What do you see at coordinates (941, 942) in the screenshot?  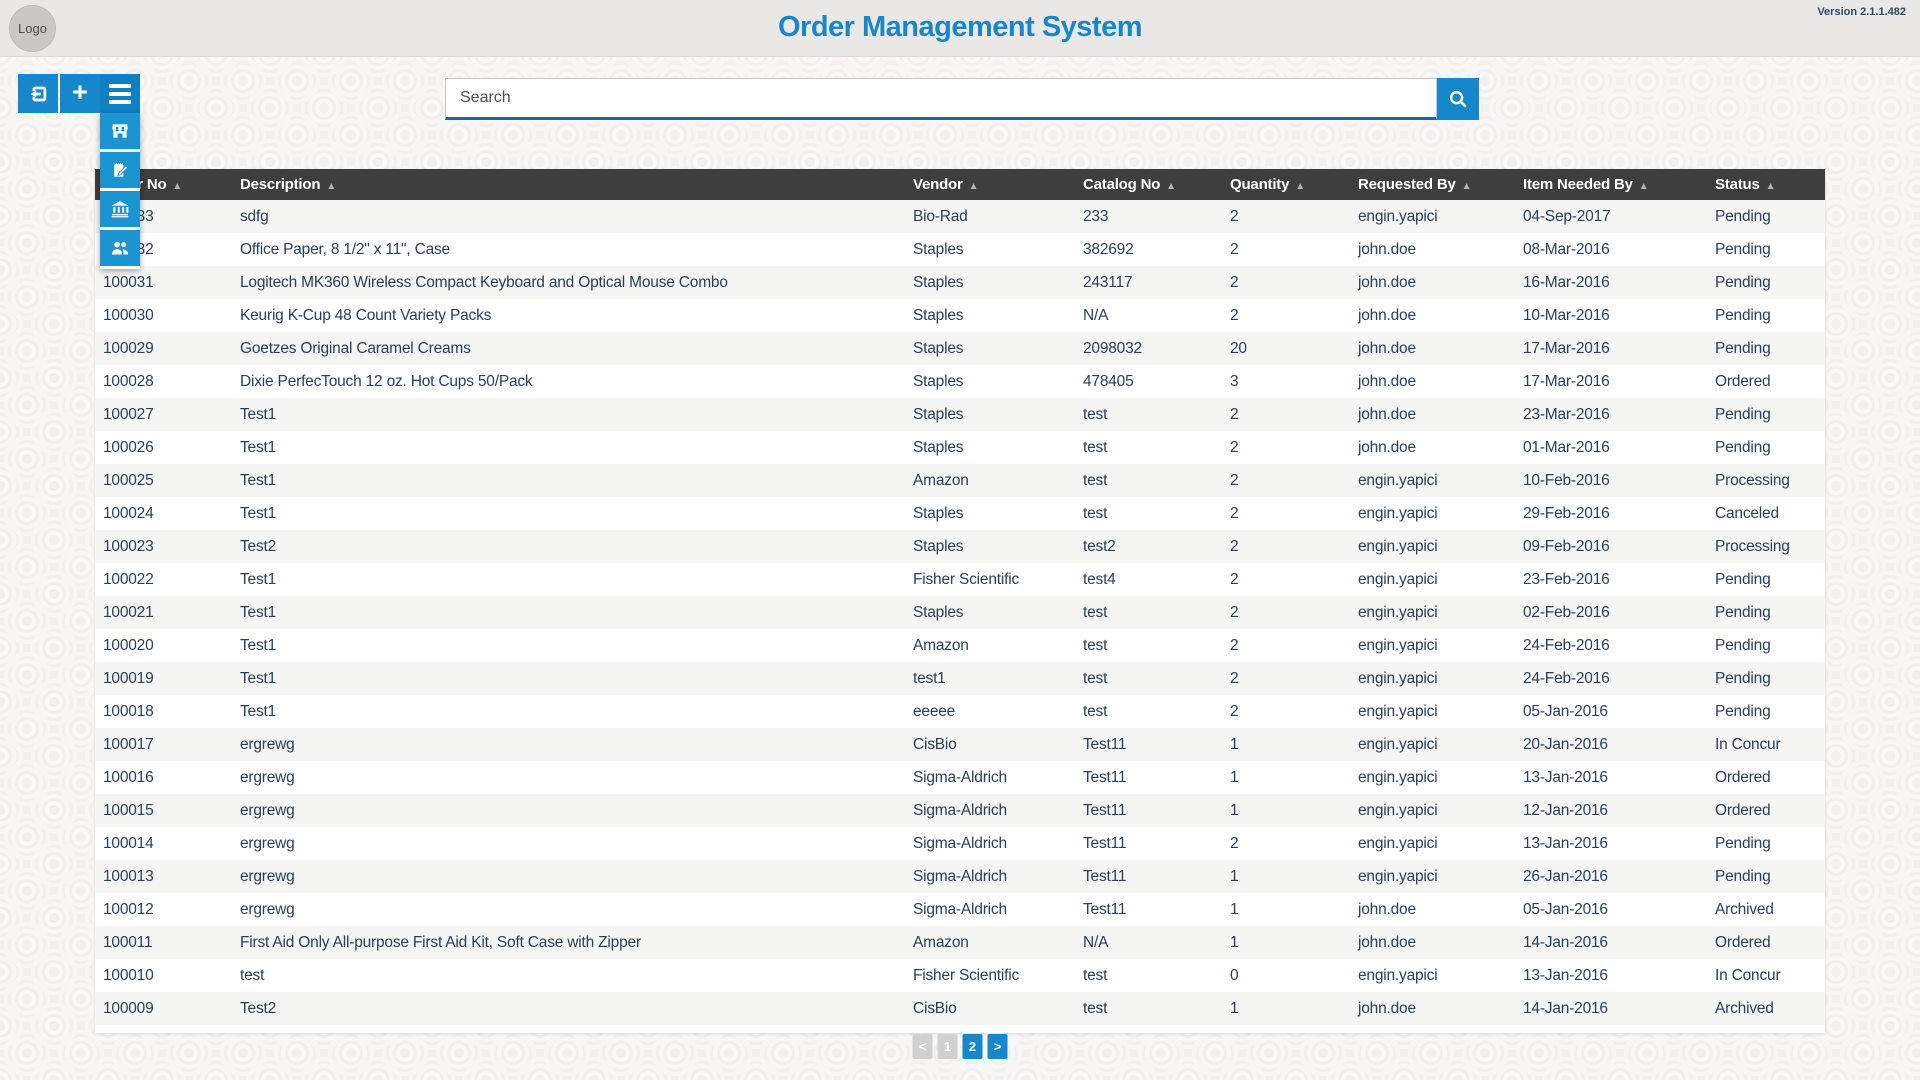 I see `cell-vendor: Amazon` at bounding box center [941, 942].